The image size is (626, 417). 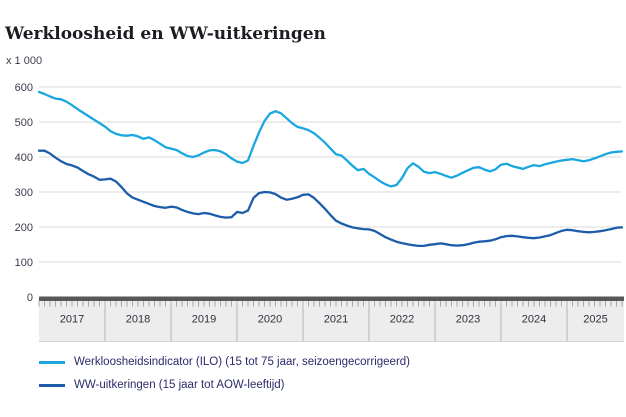 I want to click on legend-line-swatch-ww, so click(x=52, y=385).